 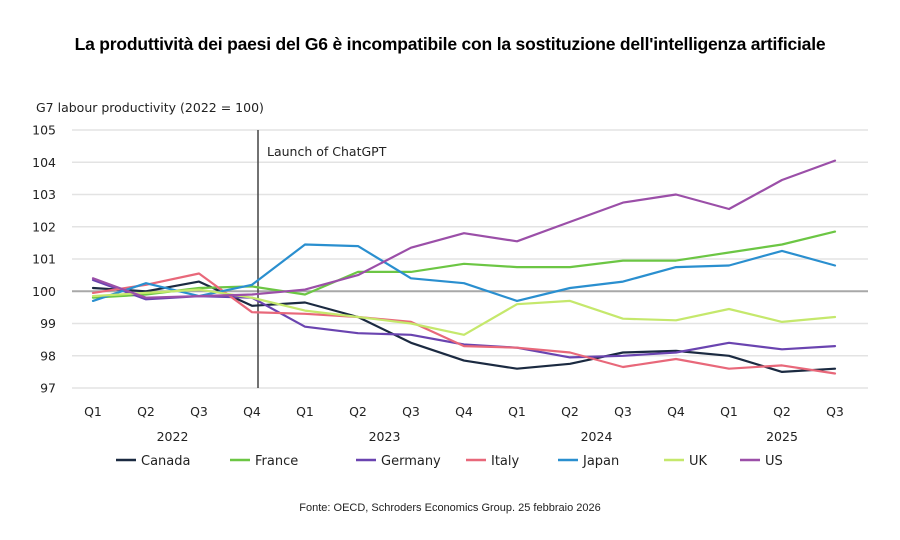 What do you see at coordinates (505, 461) in the screenshot?
I see `legend-label: Italy` at bounding box center [505, 461].